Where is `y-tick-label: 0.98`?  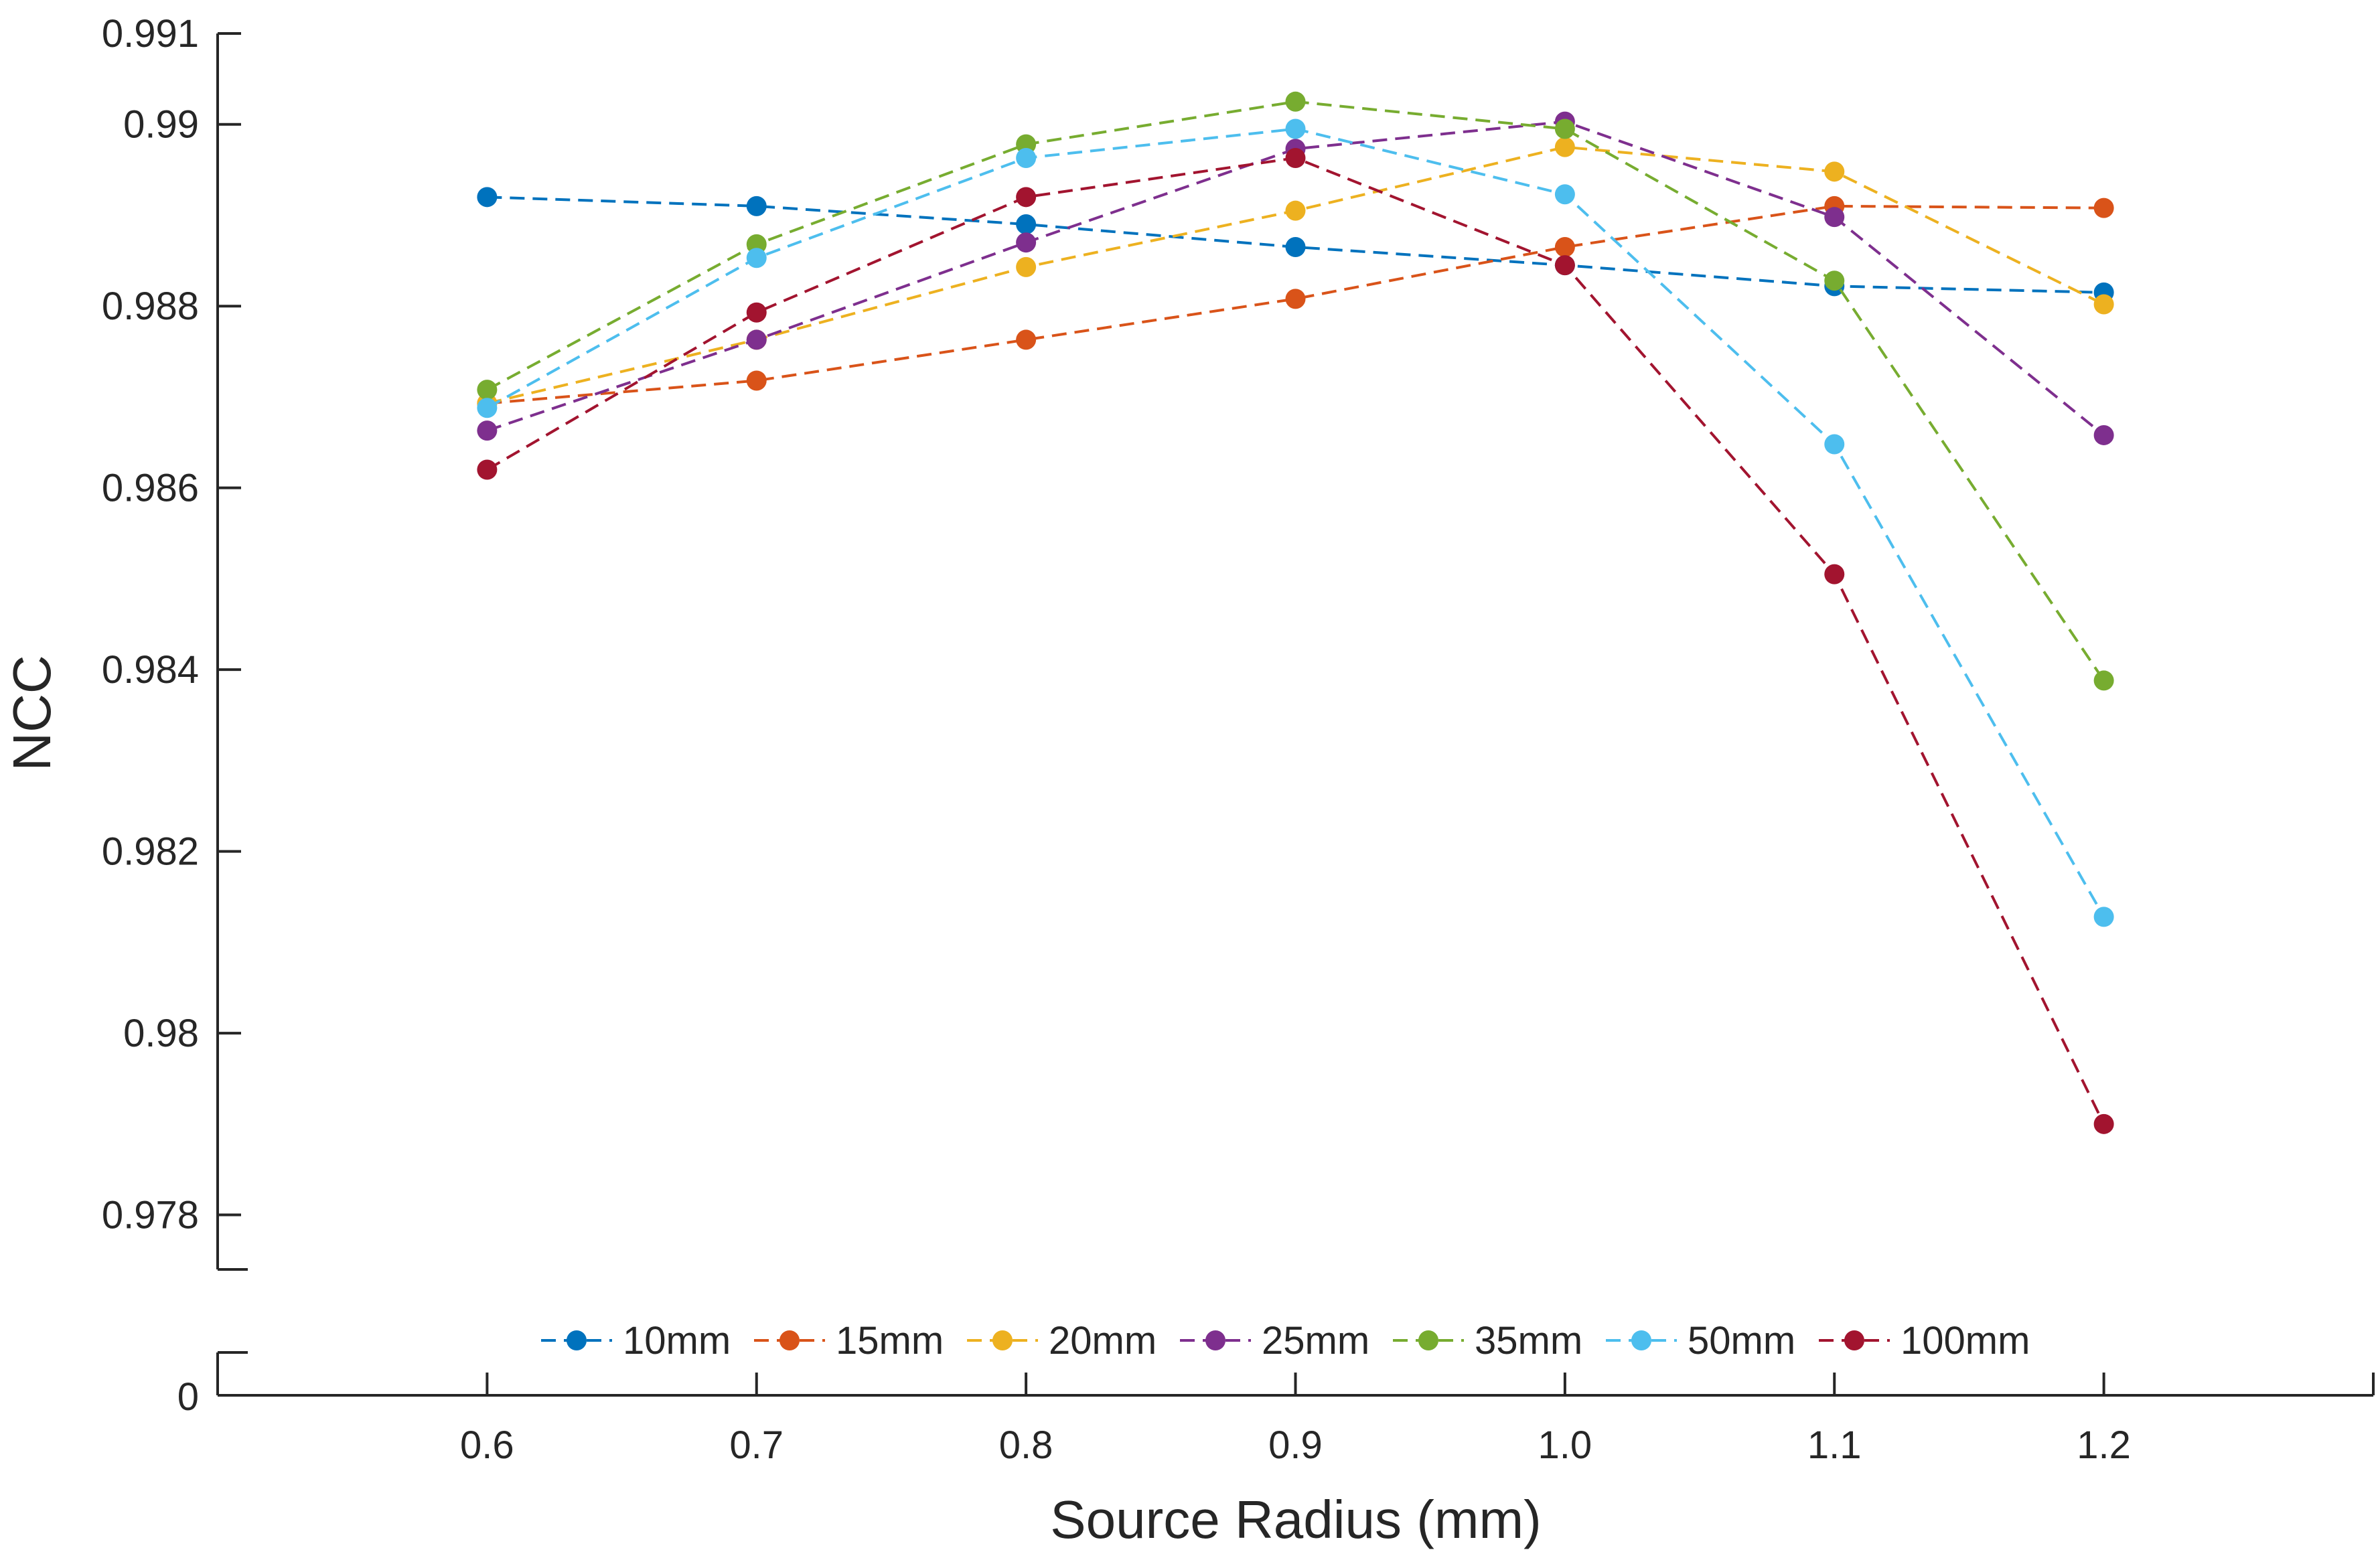 y-tick-label: 0.98 is located at coordinates (161, 1033).